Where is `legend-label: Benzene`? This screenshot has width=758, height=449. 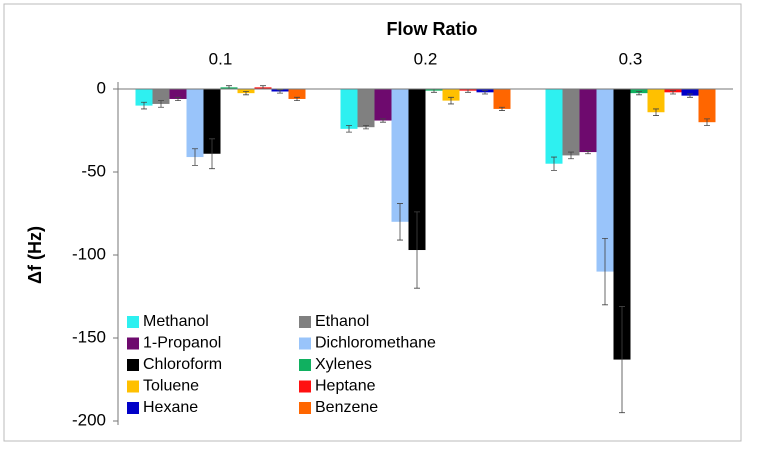 legend-label: Benzene is located at coordinates (346, 407).